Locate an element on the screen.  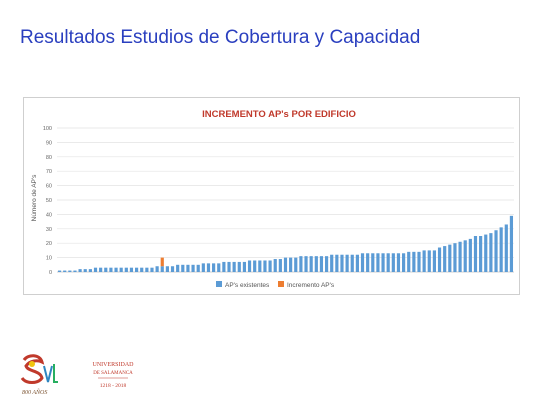
legend: AP's existentes Incremento AP's is located at coordinates (275, 285).